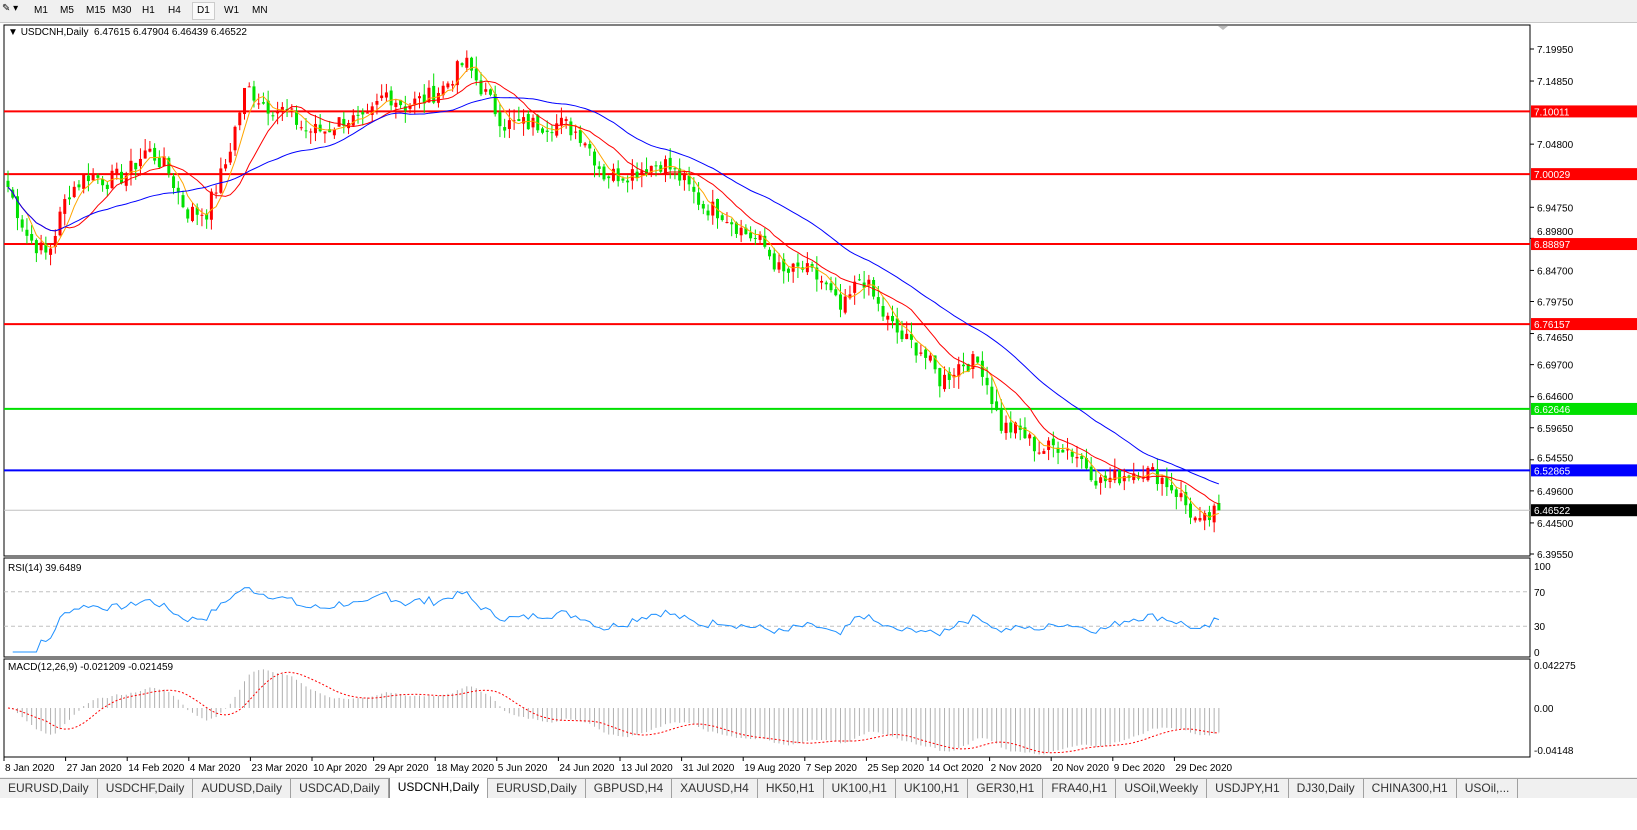  What do you see at coordinates (148, 10) in the screenshot?
I see `timeframe-h1: H1` at bounding box center [148, 10].